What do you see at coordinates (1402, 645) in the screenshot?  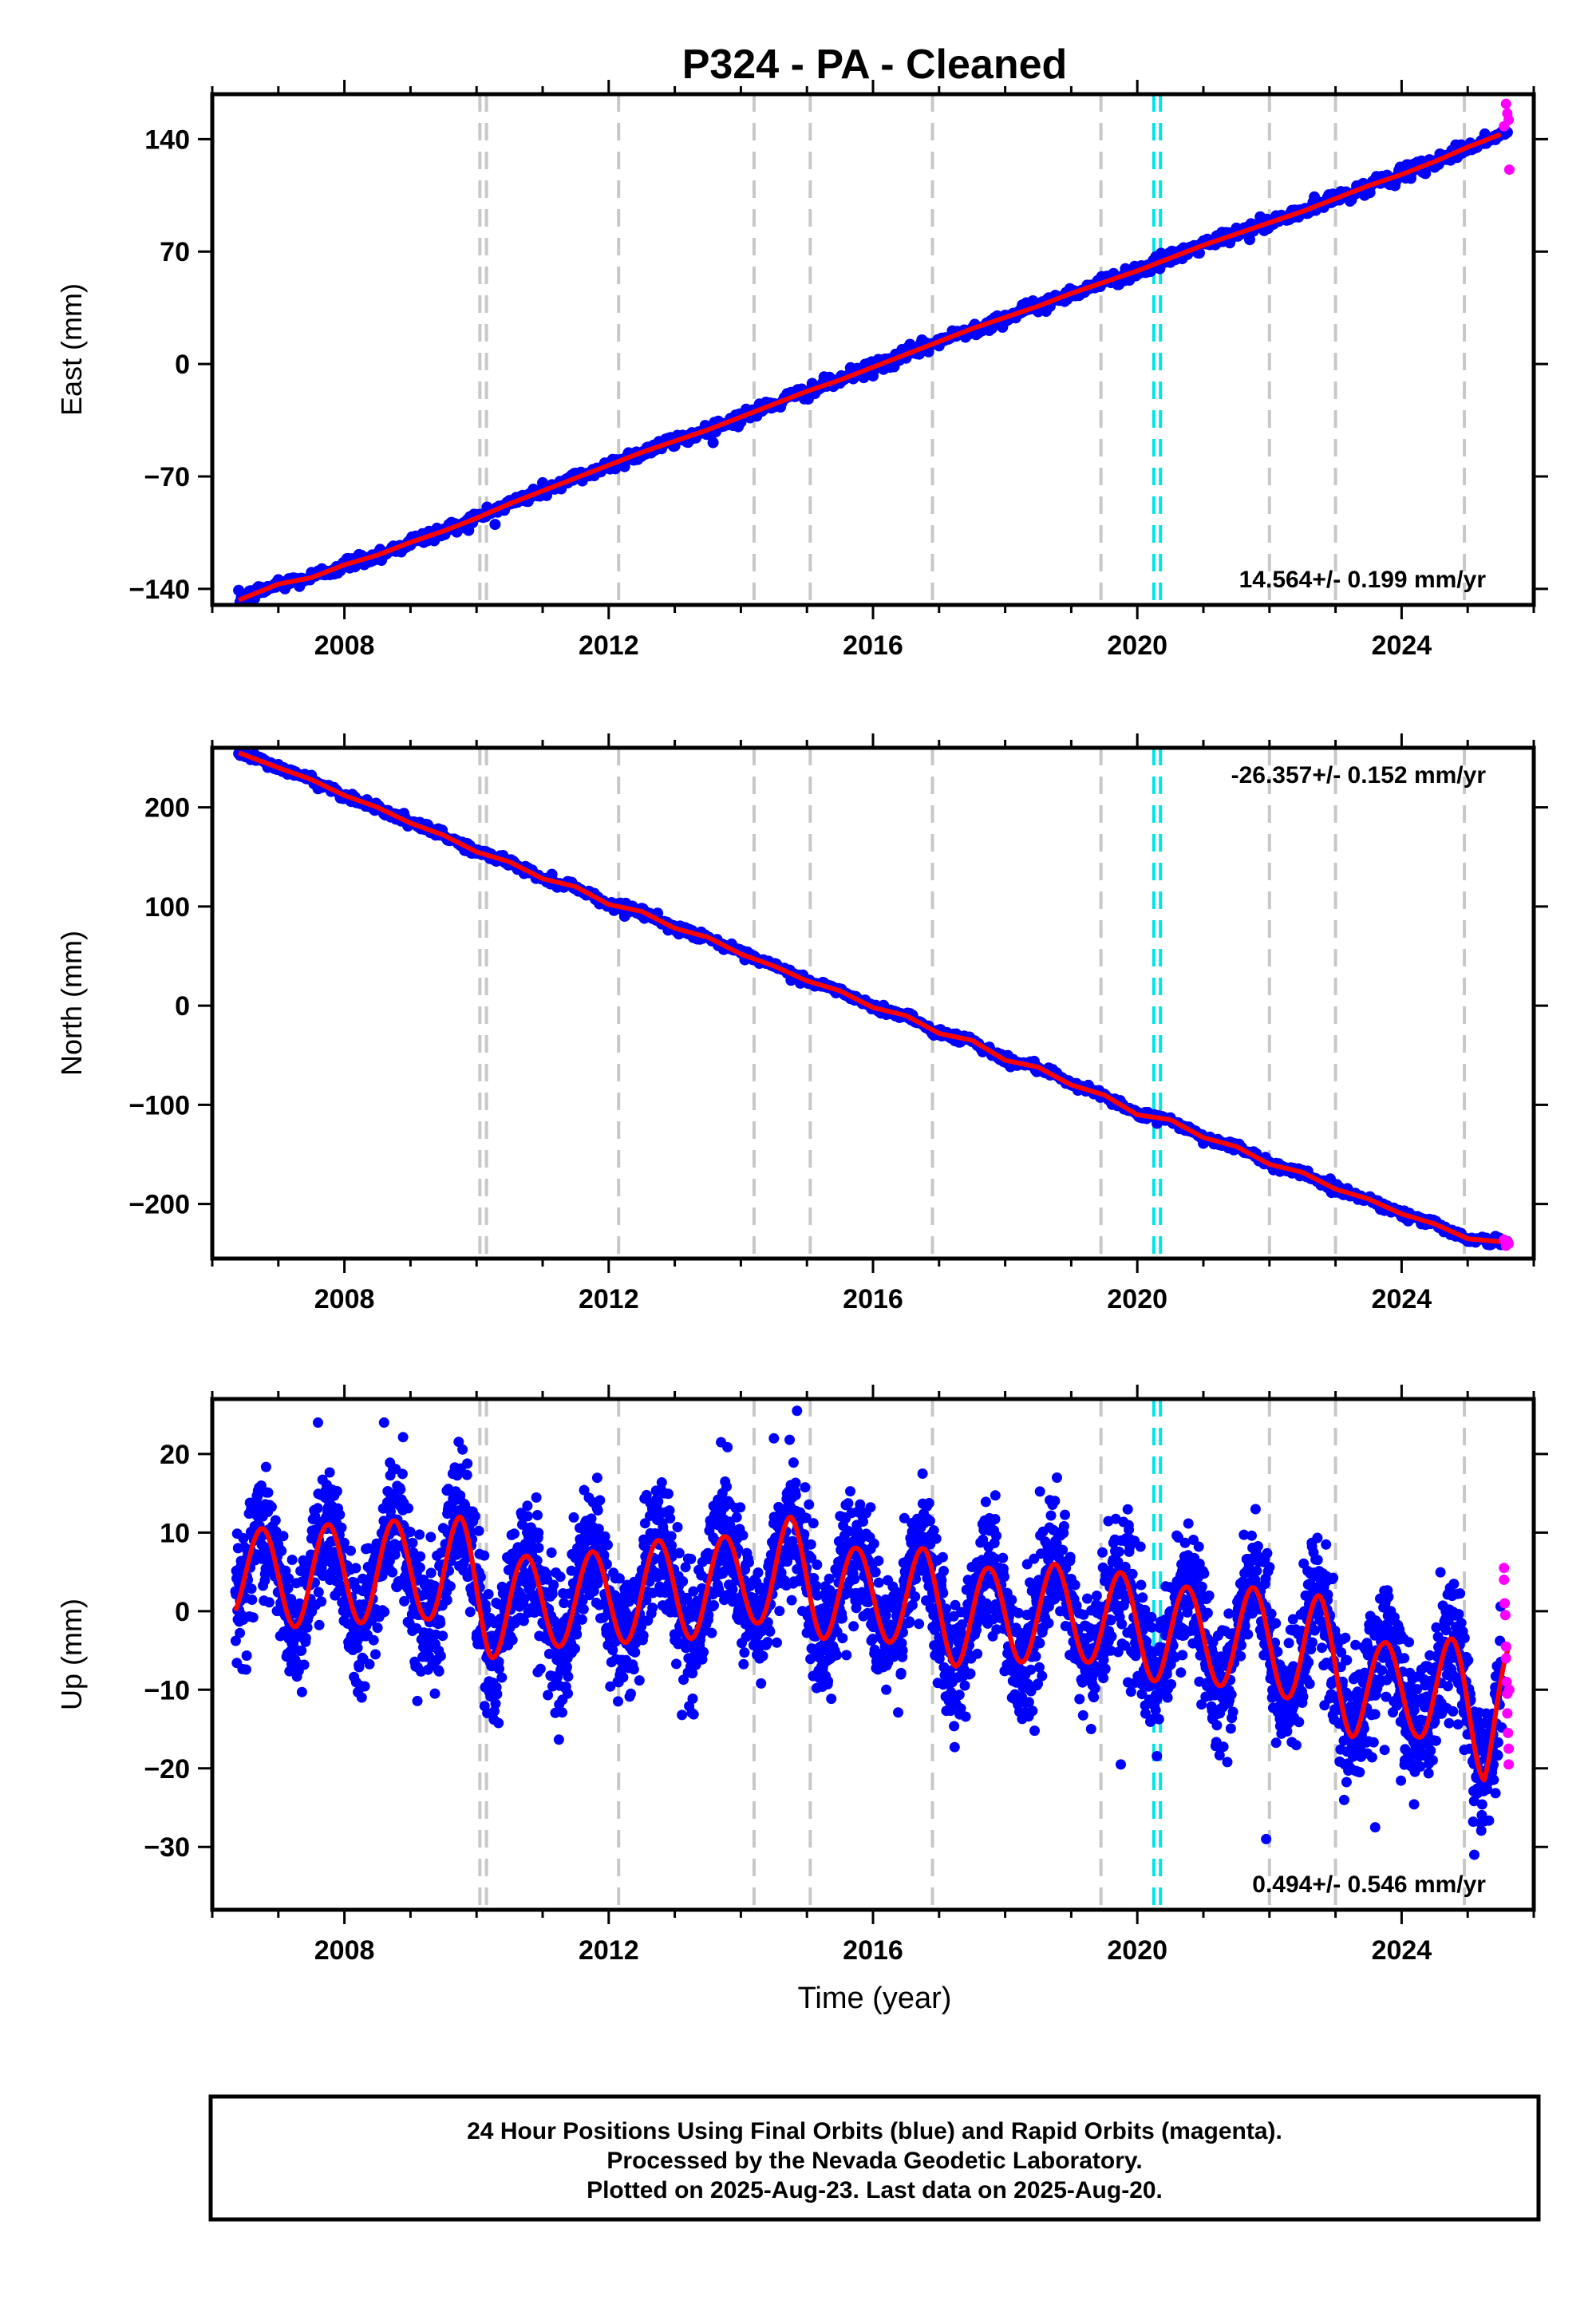 I see `x-tick-label: 2024` at bounding box center [1402, 645].